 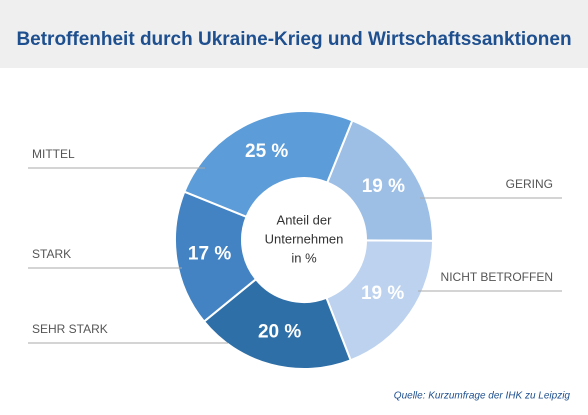 What do you see at coordinates (304, 238) in the screenshot?
I see `center-label: Unternehmen` at bounding box center [304, 238].